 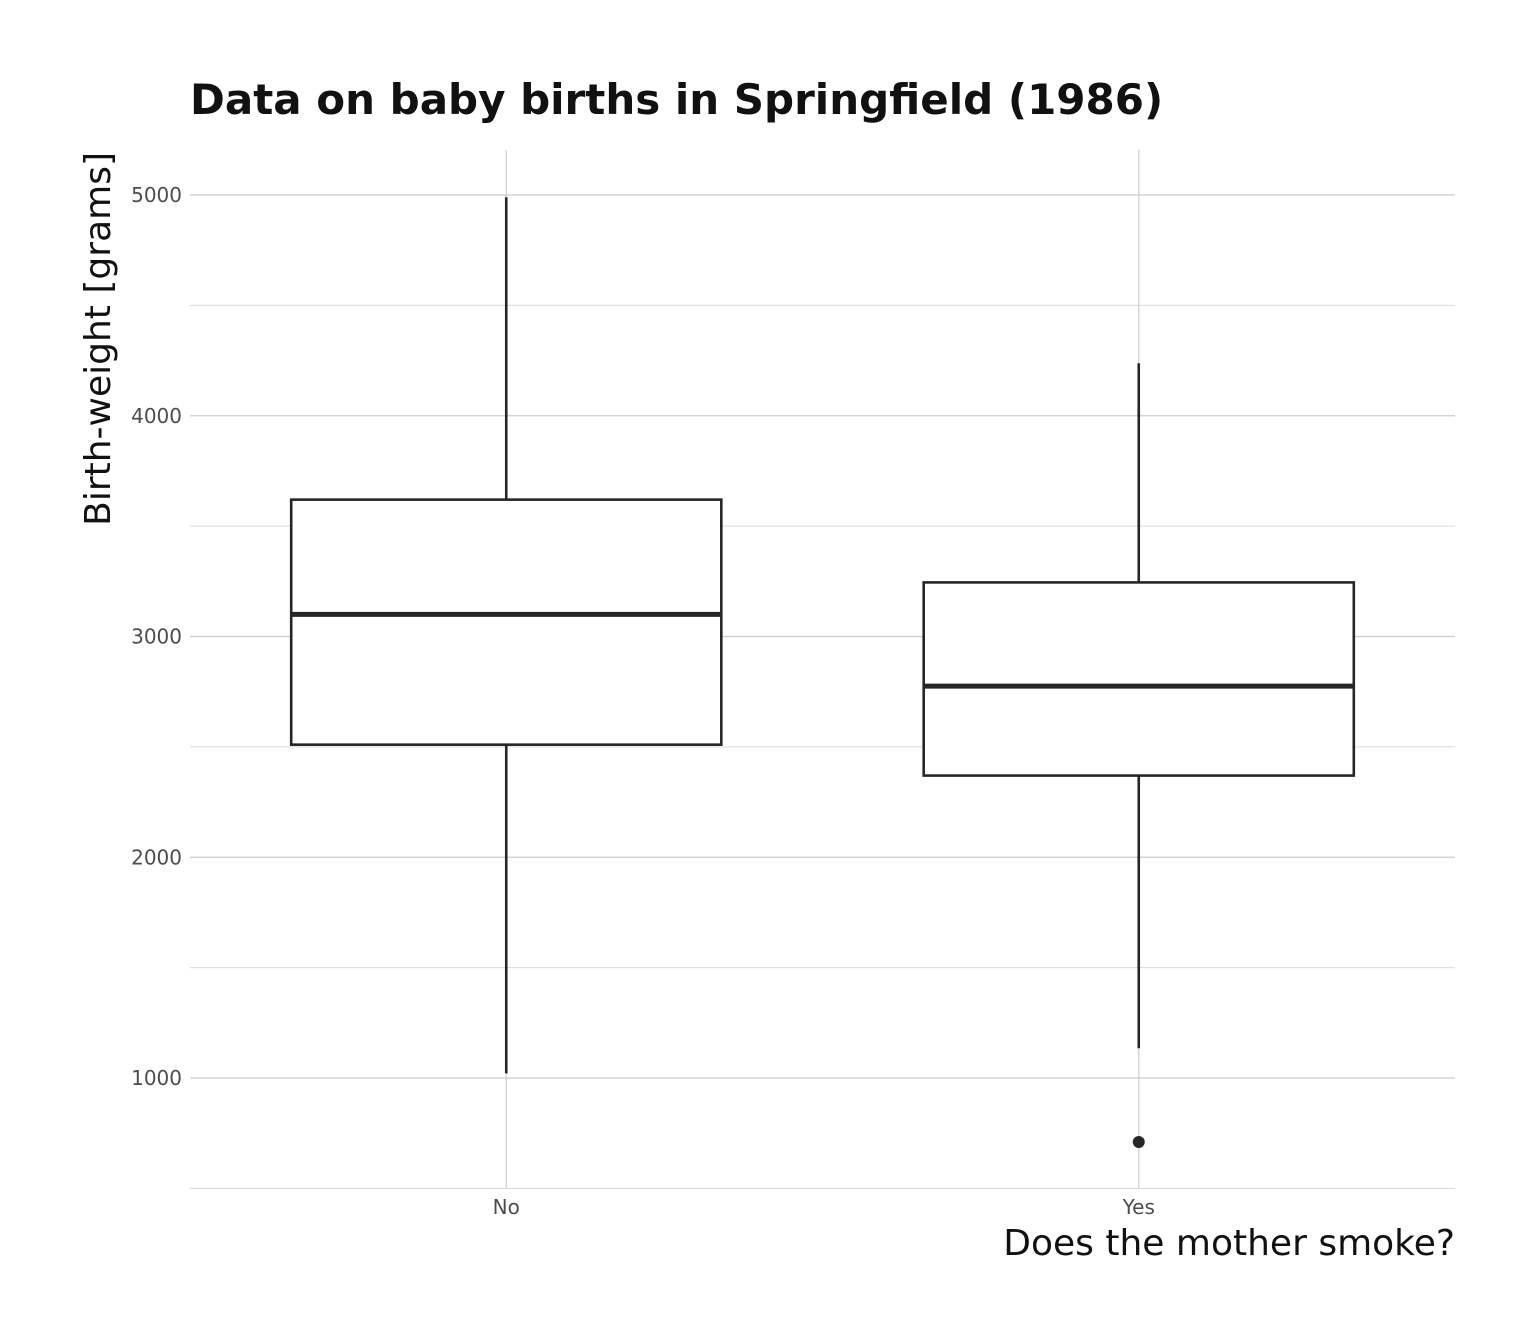 I want to click on y-axis-ticks: 1000 2000 3000 4000 5000, so click(x=156, y=636).